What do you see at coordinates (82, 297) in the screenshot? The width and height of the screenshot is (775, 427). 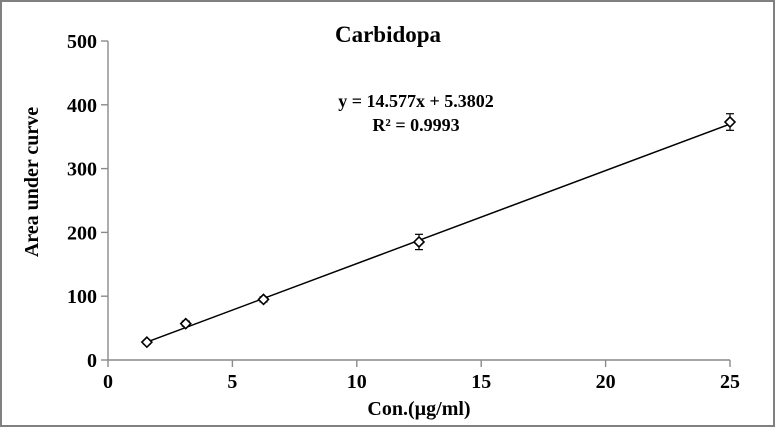 I see `y-tick-label: 100` at bounding box center [82, 297].